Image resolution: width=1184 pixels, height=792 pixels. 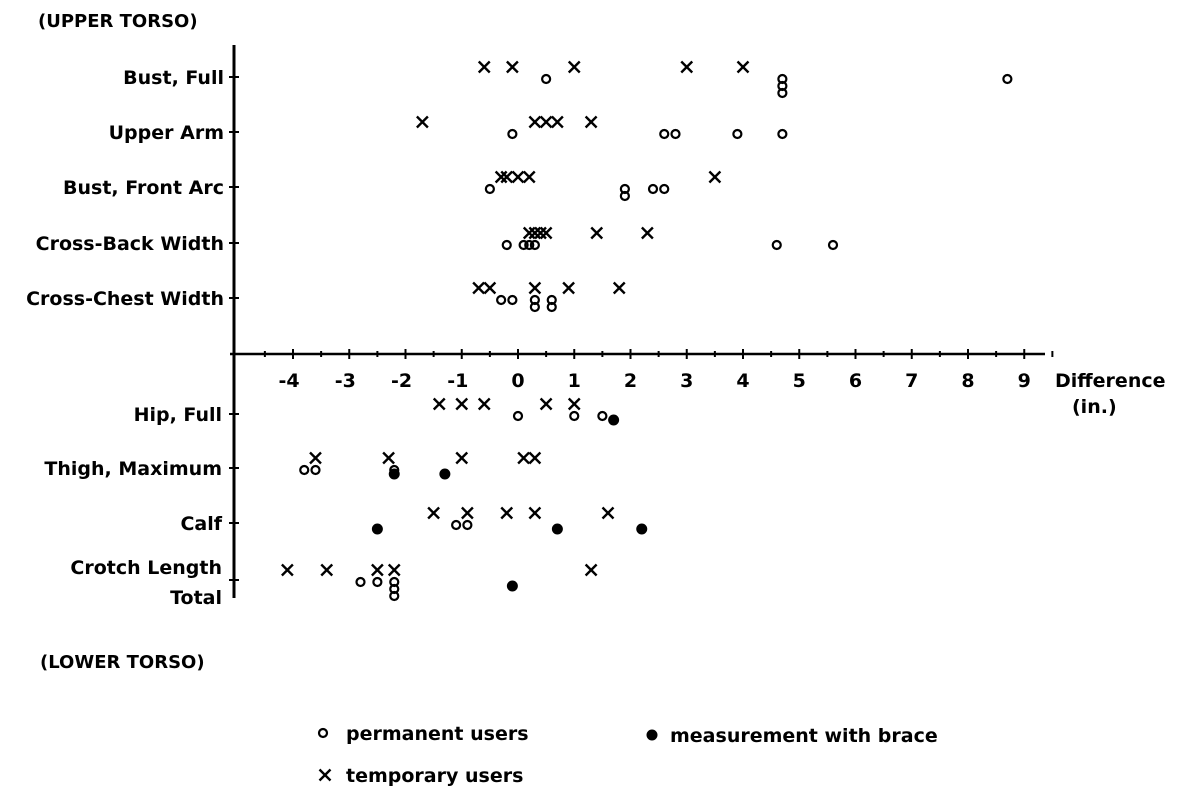 I want to click on category-label: Thigh, Maximum, so click(x=133, y=469).